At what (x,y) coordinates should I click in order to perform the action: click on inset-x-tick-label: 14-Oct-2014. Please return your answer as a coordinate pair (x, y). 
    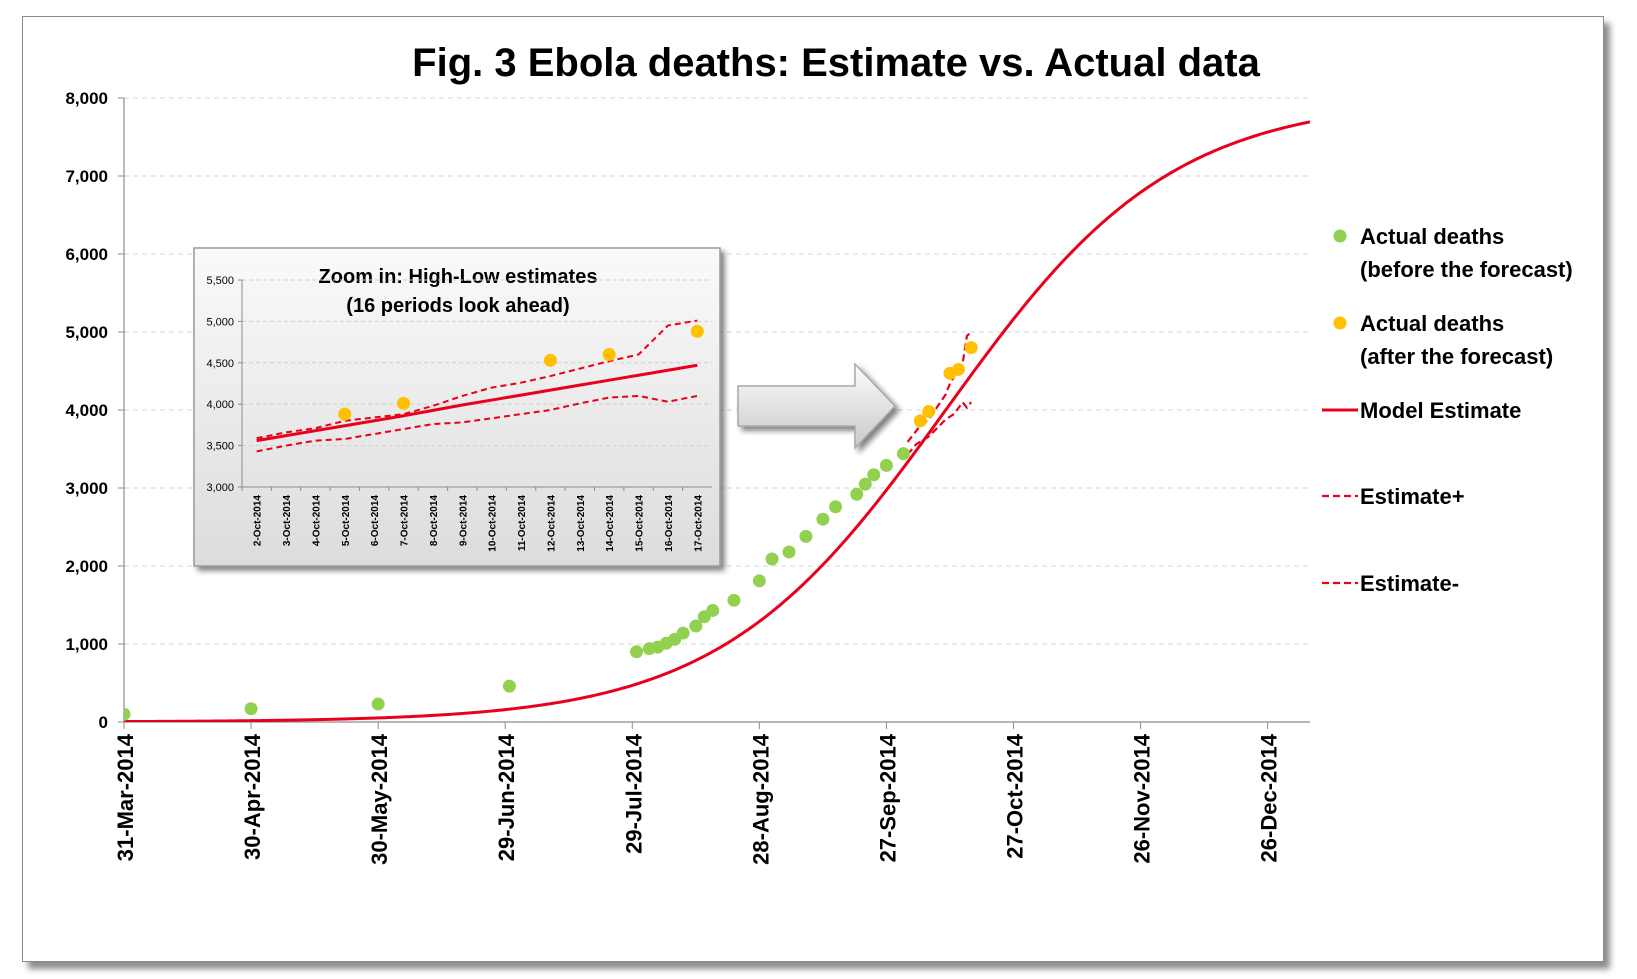
    Looking at the image, I should click on (610, 523).